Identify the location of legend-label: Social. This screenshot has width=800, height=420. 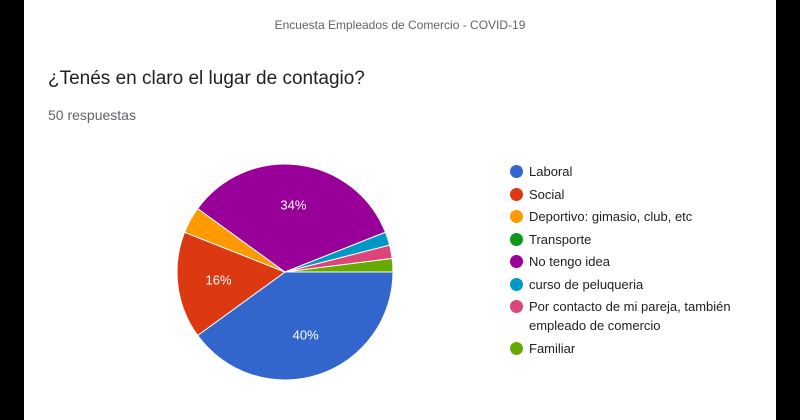
(547, 194).